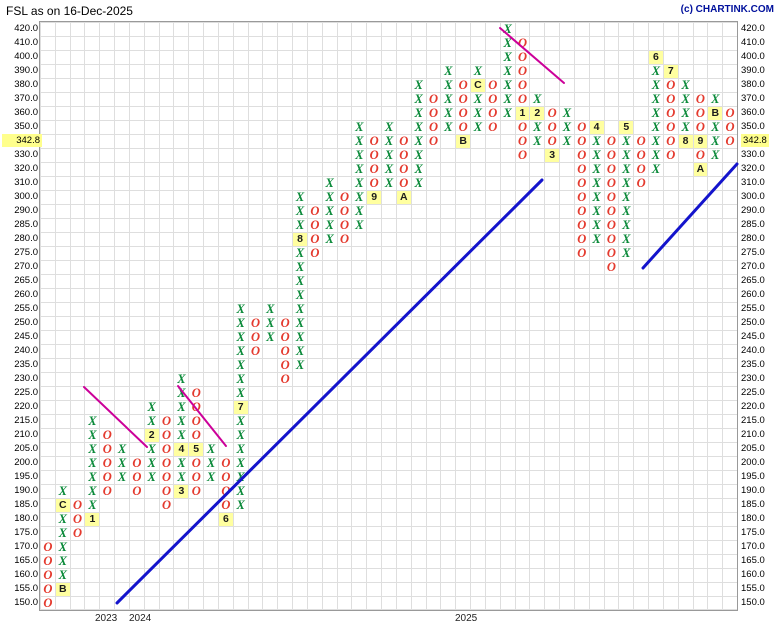 The width and height of the screenshot is (778, 638). I want to click on price-label-right: 420.0, so click(753, 28).